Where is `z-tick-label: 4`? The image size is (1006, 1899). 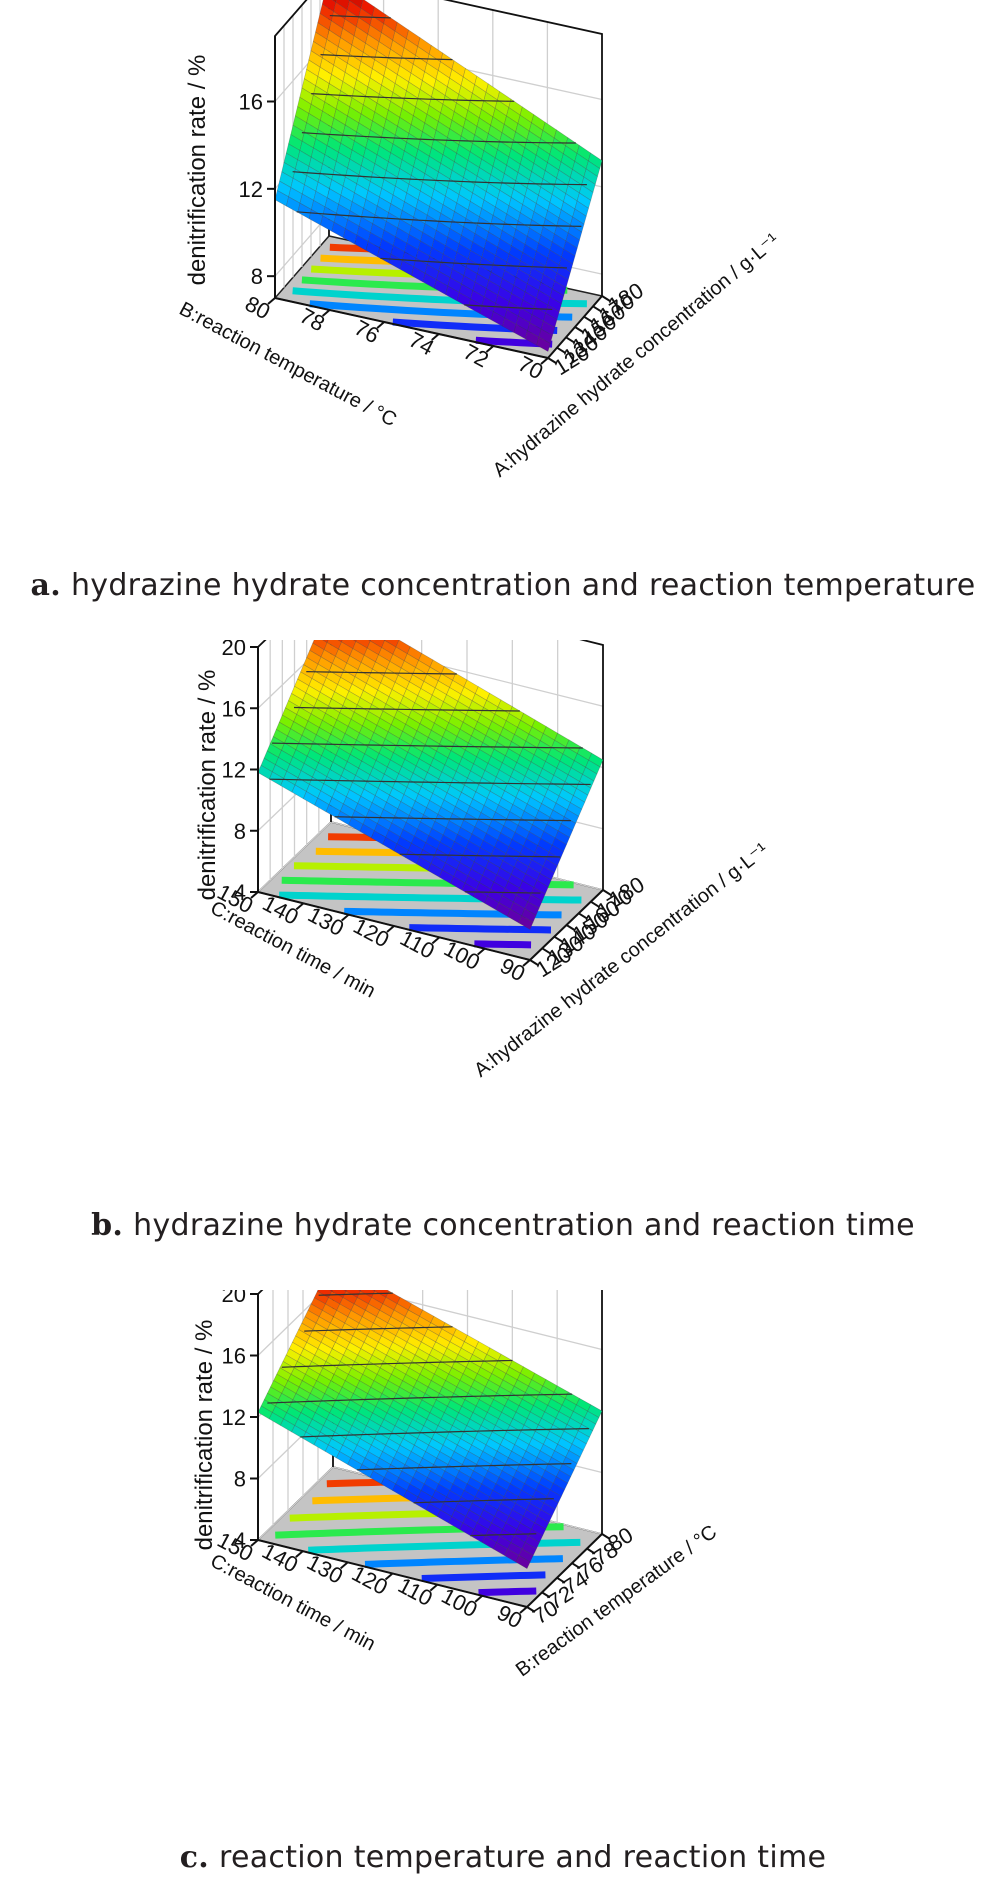 z-tick-label: 4 is located at coordinates (240, 1540).